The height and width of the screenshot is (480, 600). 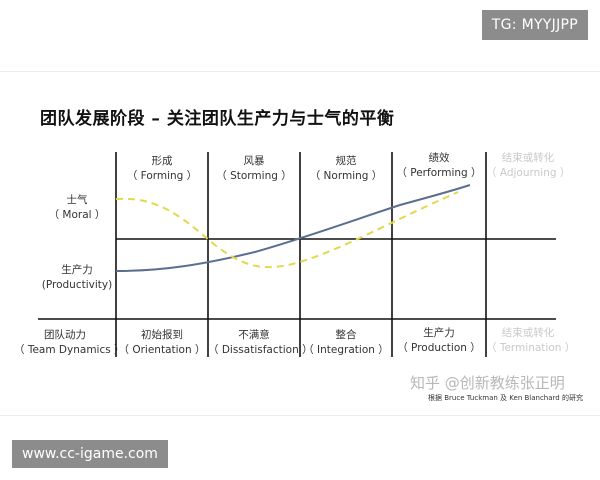 What do you see at coordinates (346, 169) in the screenshot?
I see `stage-norming-label: 规范 （ Norming ）` at bounding box center [346, 169].